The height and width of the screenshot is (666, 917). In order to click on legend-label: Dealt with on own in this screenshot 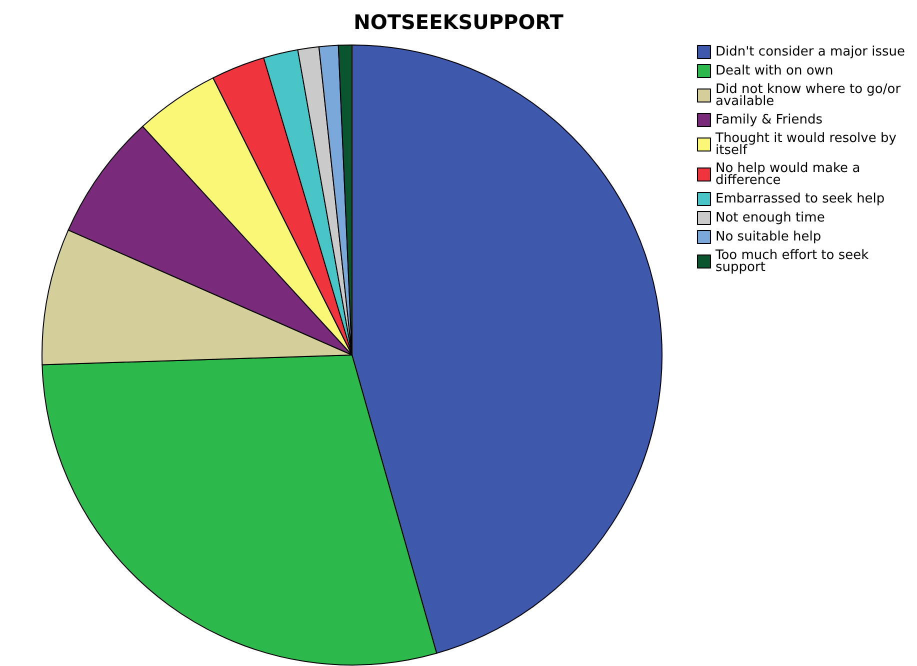, I will do `click(775, 71)`.